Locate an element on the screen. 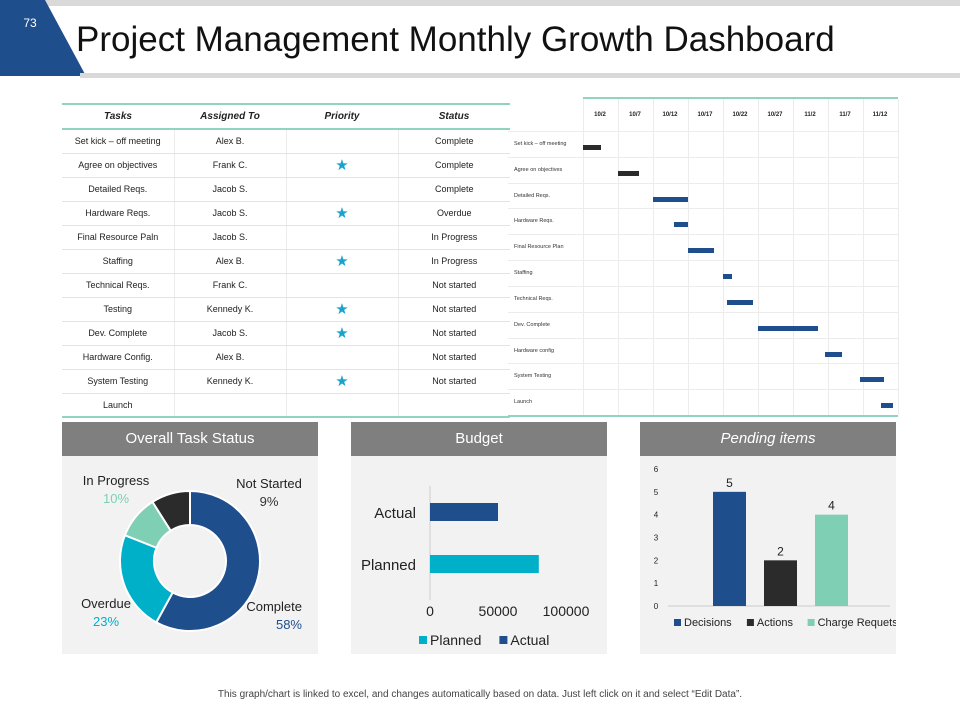 Image resolution: width=960 pixels, height=720 pixels. task-cell: Hardware Reqs. is located at coordinates (118, 213).